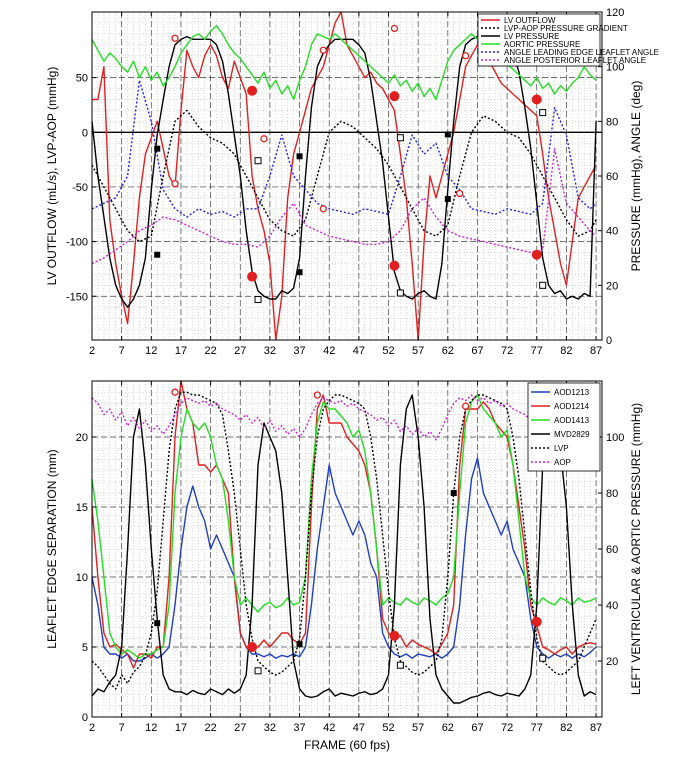 The width and height of the screenshot is (674, 759). Describe the element at coordinates (418, 351) in the screenshot. I see `x-tick-label: 57` at that location.